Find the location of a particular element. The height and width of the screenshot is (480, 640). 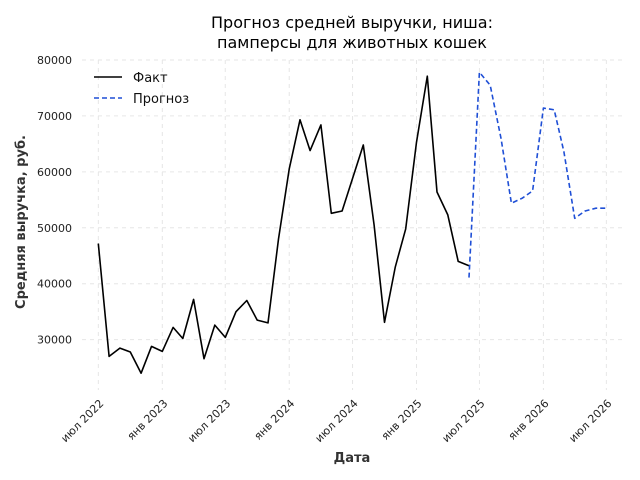

x-tick-label: янв 2024 is located at coordinates (275, 420).